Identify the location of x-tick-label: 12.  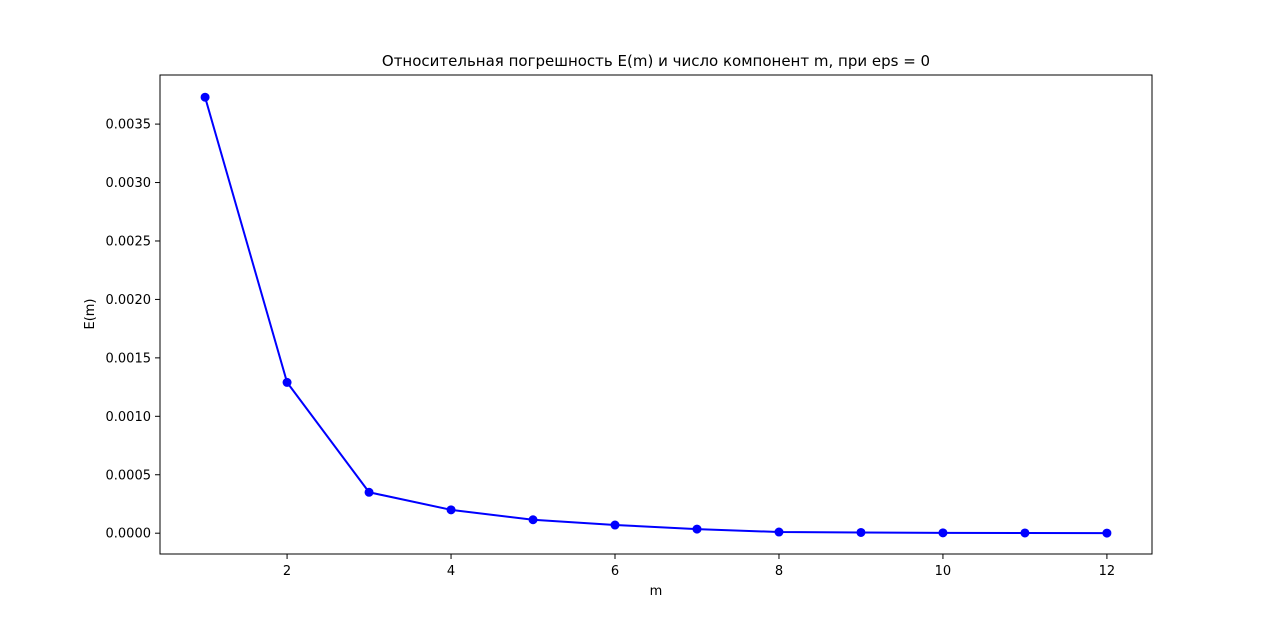
(1107, 571).